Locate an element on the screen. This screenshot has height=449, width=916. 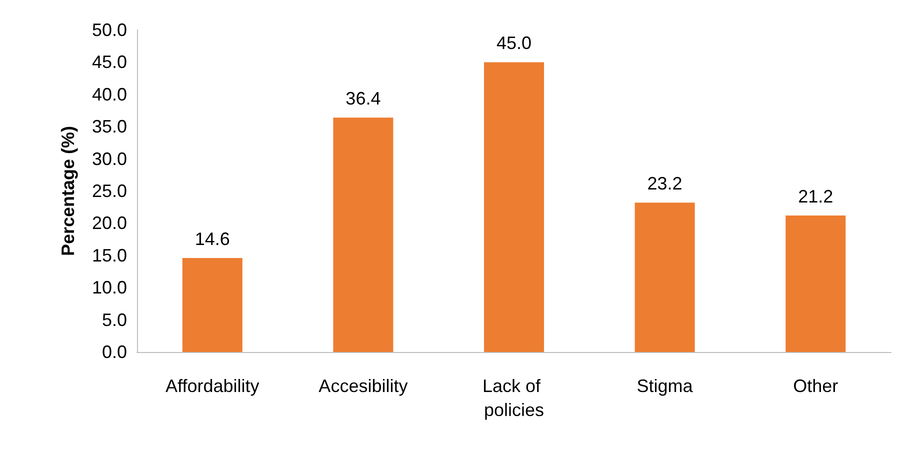
y-tick-label: 5.0 is located at coordinates (114, 320).